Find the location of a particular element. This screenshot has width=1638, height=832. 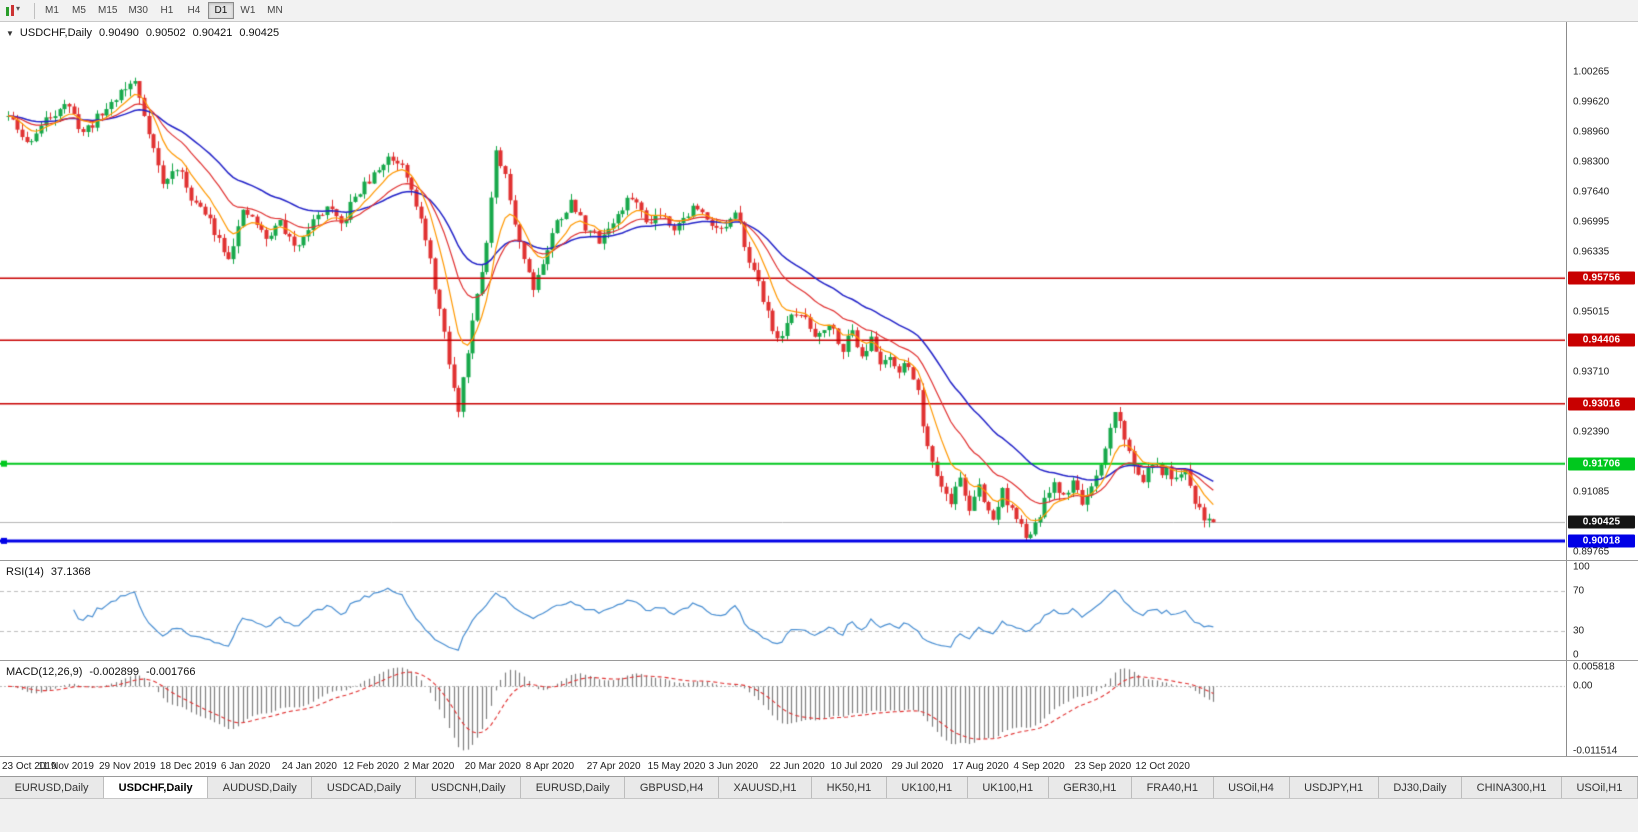

price-axis-label: 0.98300 is located at coordinates (1591, 162).